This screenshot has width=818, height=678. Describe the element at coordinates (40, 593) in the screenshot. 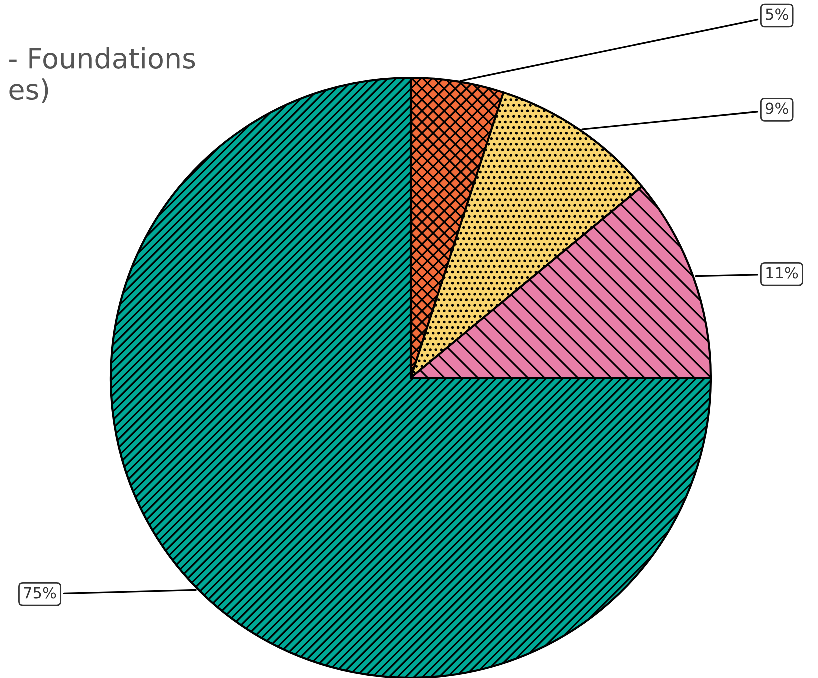

I see `data-label: 75%` at that location.